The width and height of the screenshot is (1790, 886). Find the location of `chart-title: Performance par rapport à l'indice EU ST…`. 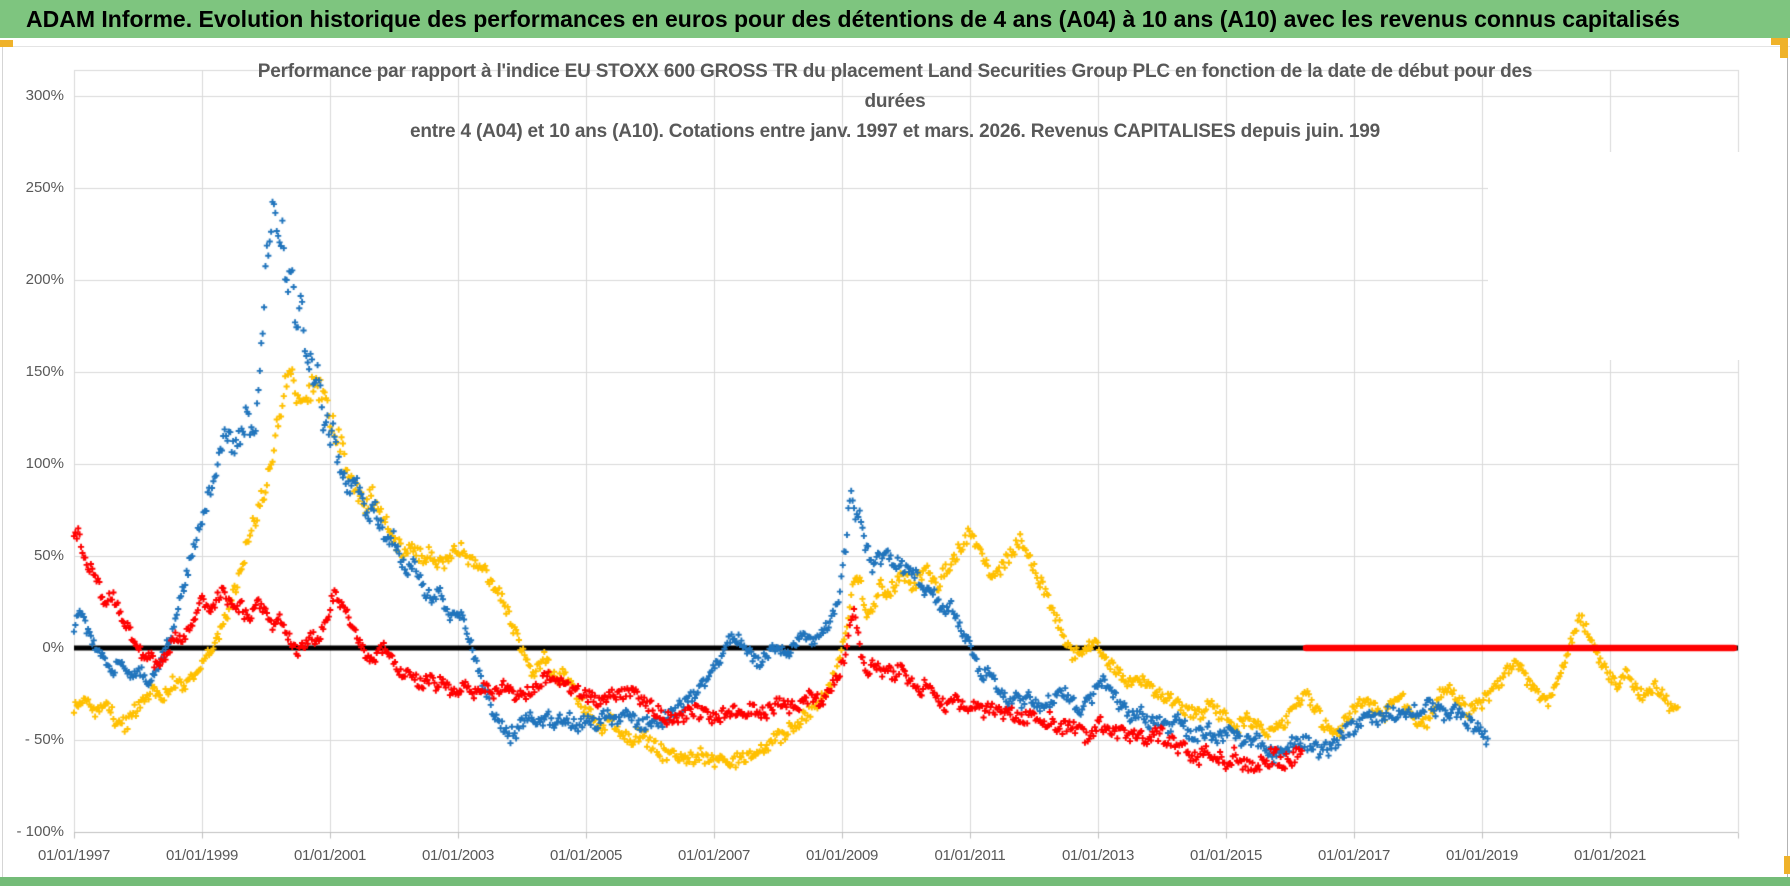

chart-title: Performance par rapport à l'indice EU ST… is located at coordinates (895, 102).